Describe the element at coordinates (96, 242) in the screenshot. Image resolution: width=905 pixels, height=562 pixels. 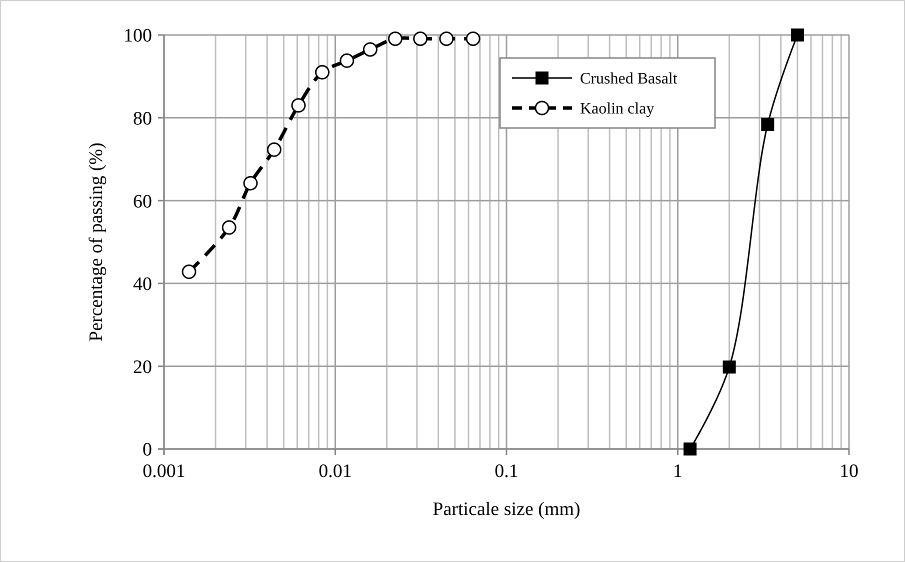
I see `y-axis-title: Percentage of passing (%)` at that location.